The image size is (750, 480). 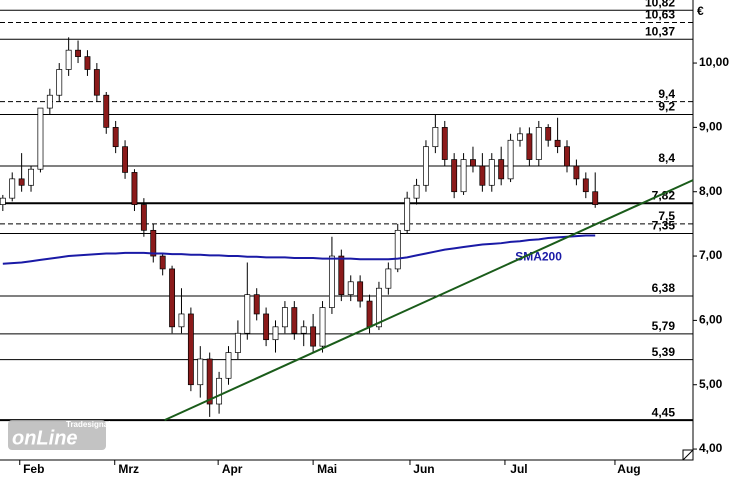 What do you see at coordinates (299, 249) in the screenshot?
I see `sma-line` at bounding box center [299, 249].